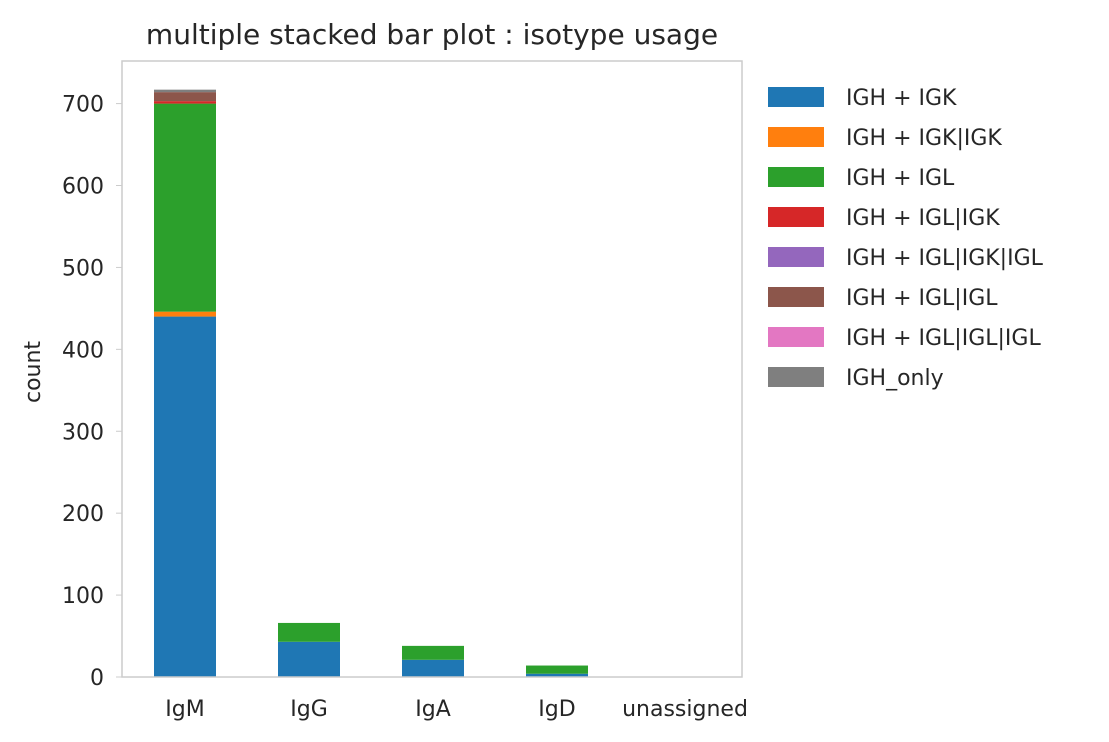 The height and width of the screenshot is (742, 1109). Describe the element at coordinates (83, 432) in the screenshot. I see `y-tick-label: 300` at that location.